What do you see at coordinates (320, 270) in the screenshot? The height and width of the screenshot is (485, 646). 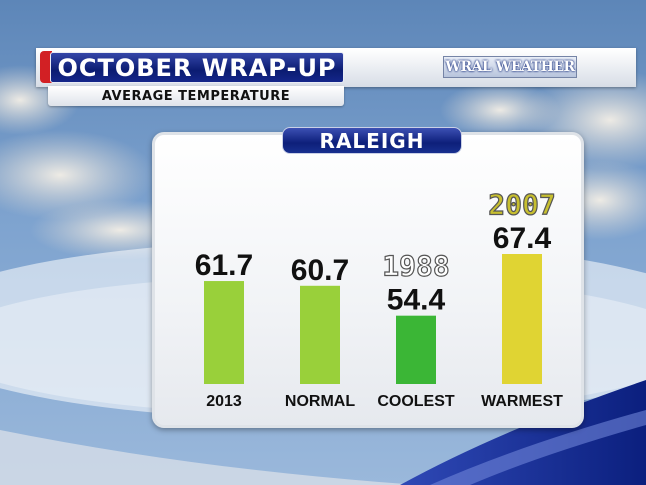 I see `value-label: 60.7` at bounding box center [320, 270].